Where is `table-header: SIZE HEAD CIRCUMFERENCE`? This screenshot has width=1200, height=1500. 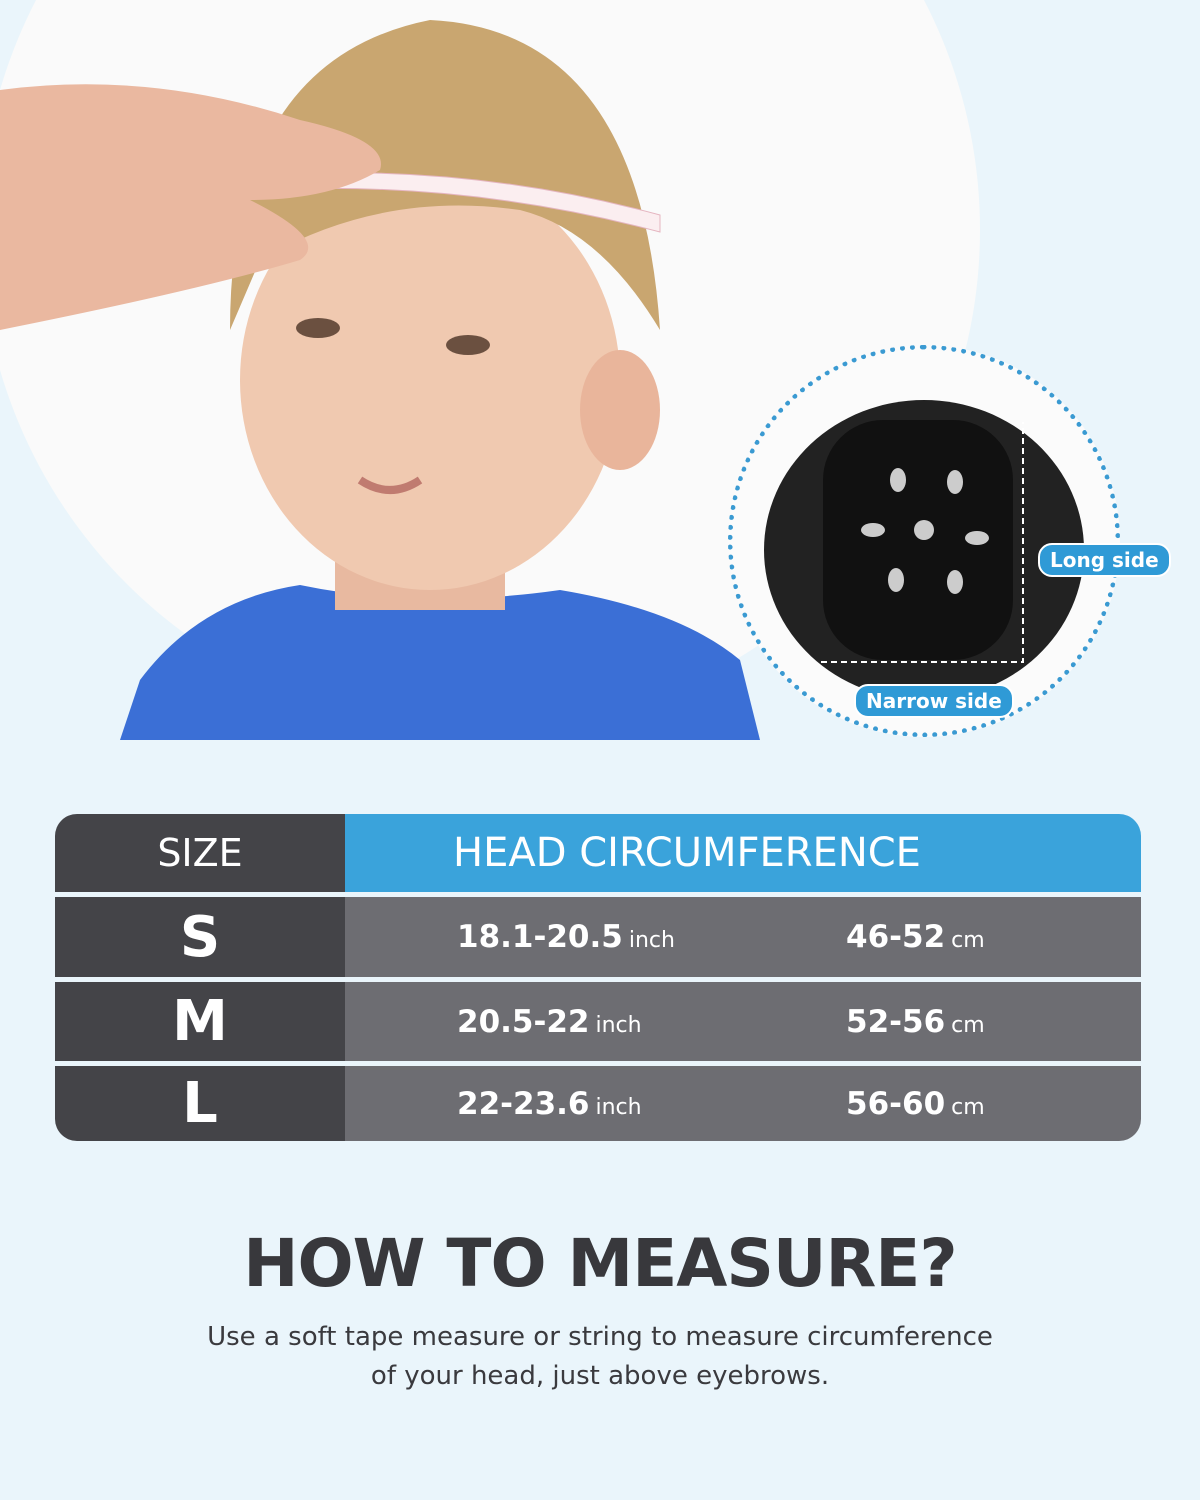
table-header: SIZE HEAD CIRCUMFERENCE is located at coordinates (598, 853).